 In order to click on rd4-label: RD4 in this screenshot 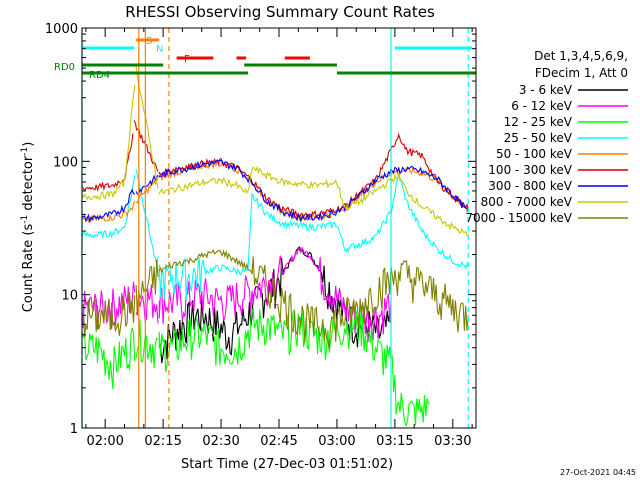, I will do `click(99, 75)`.